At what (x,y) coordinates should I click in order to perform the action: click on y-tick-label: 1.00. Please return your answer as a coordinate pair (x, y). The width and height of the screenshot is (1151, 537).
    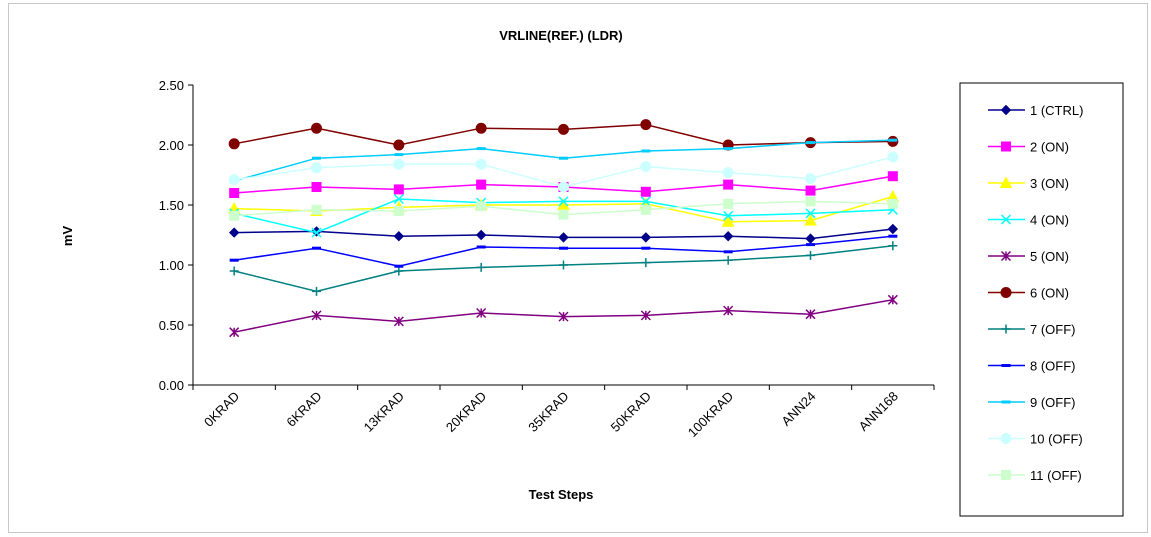
    Looking at the image, I should click on (171, 265).